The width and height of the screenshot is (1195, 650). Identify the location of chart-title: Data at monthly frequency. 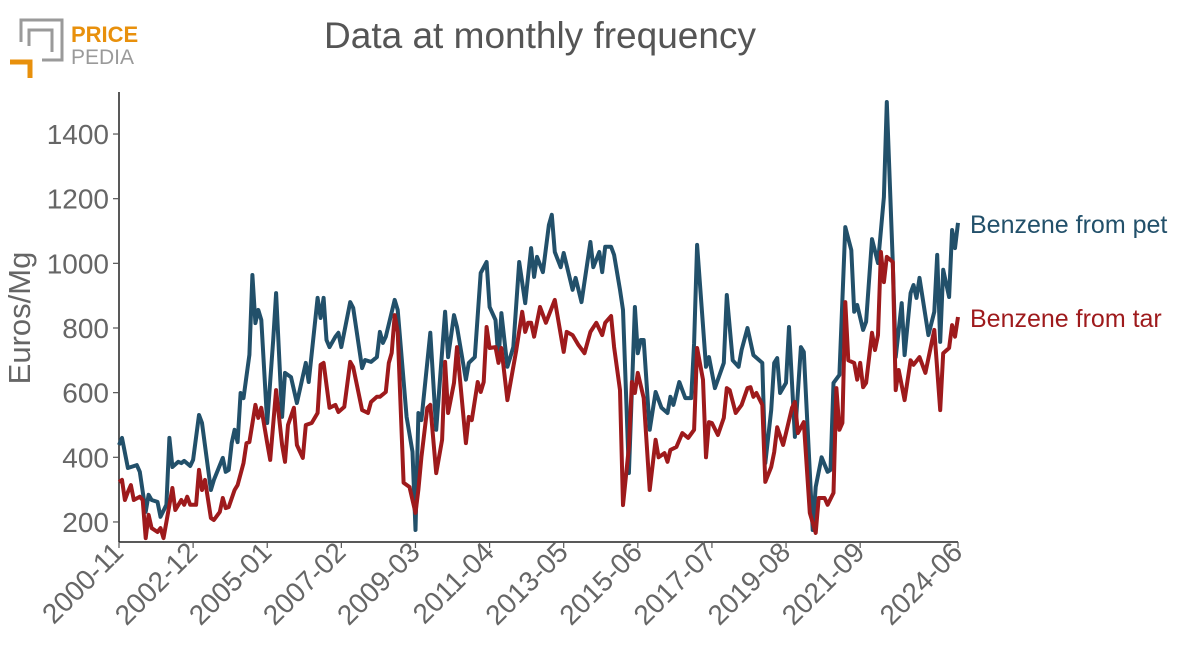
(540, 35).